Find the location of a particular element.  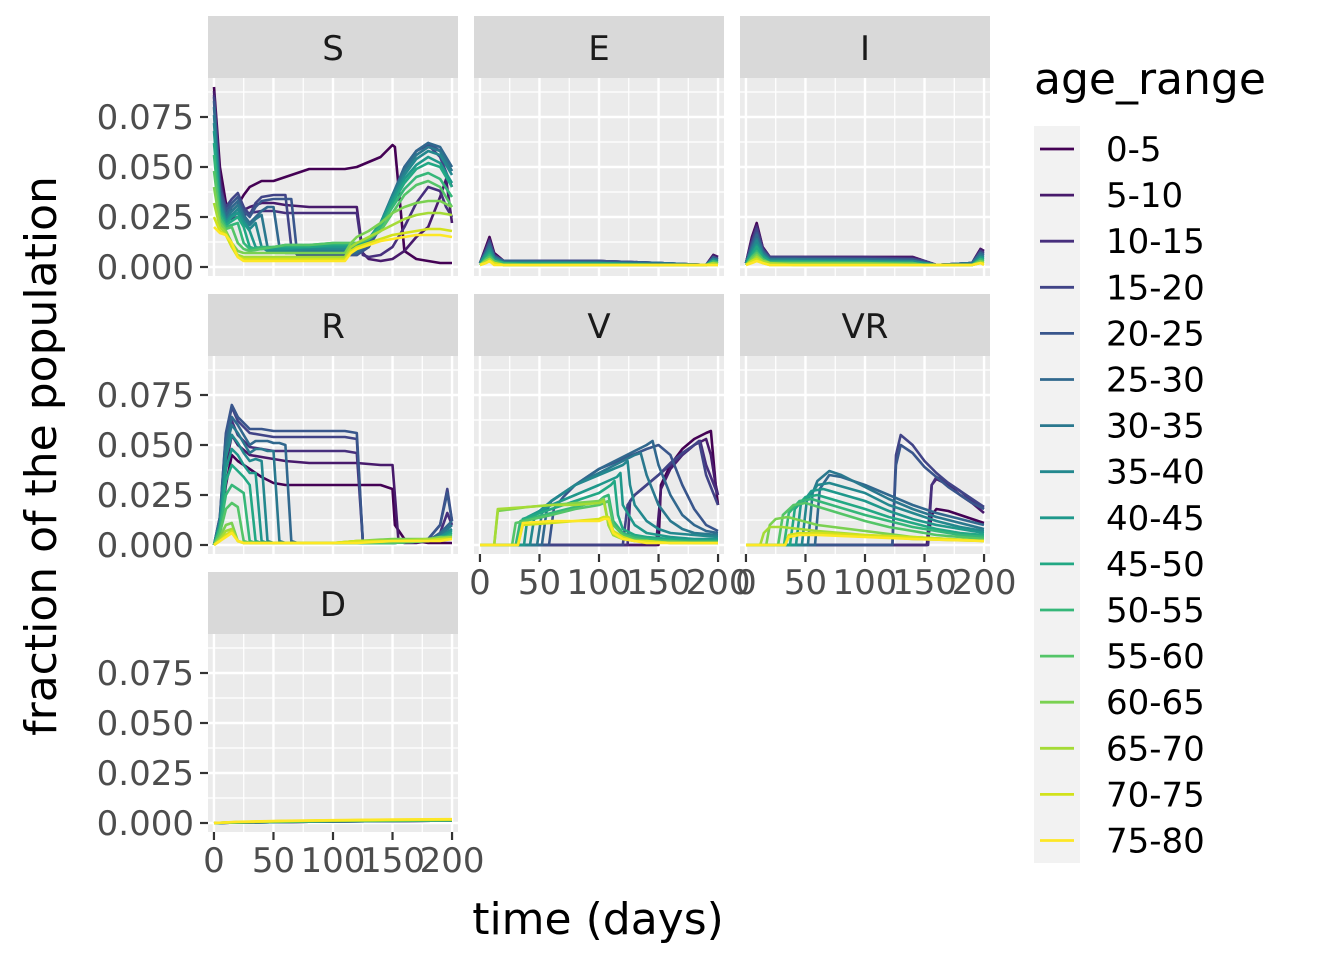

legend-label-25-30: 25-30 is located at coordinates (1155, 381).